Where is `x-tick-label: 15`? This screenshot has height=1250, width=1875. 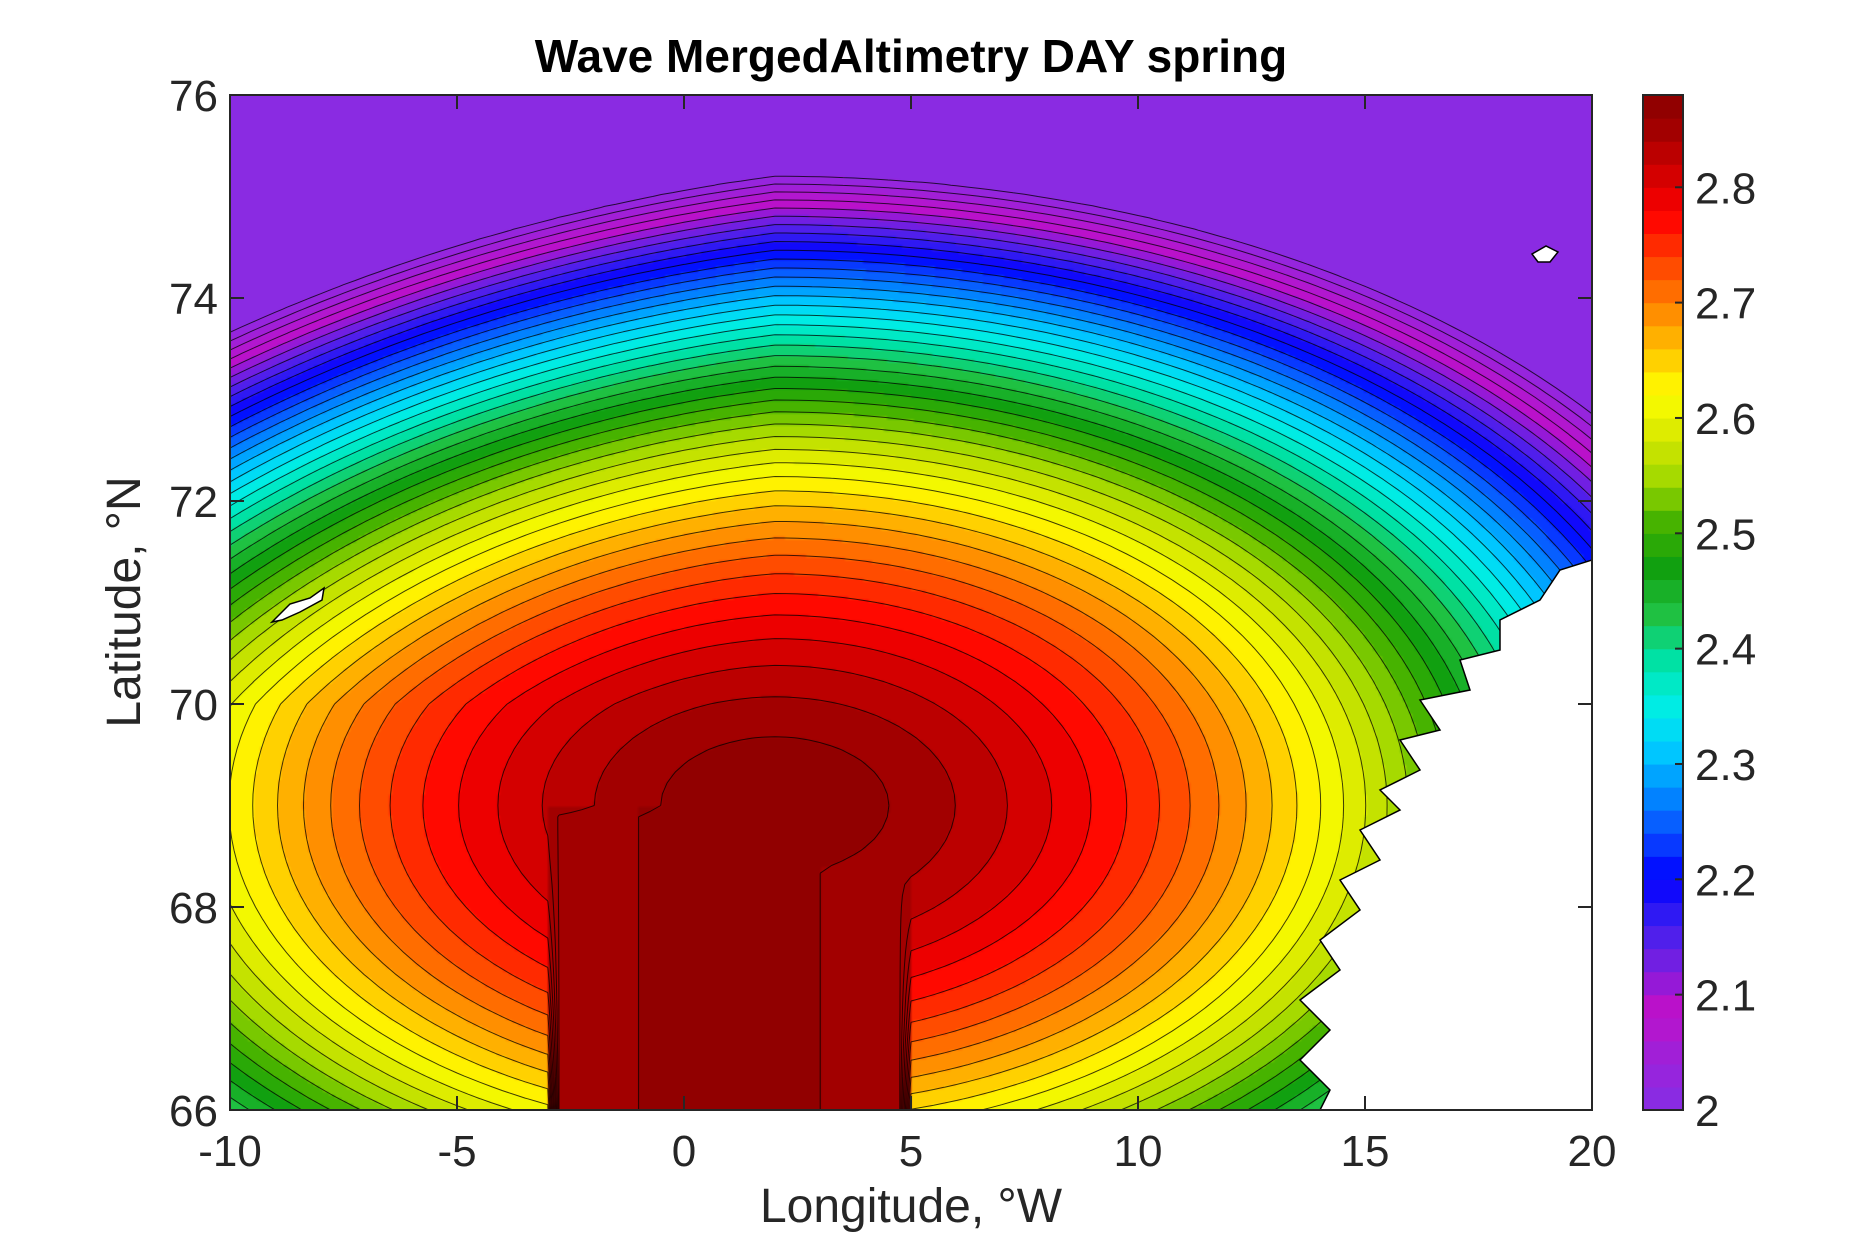 x-tick-label: 15 is located at coordinates (1365, 1151).